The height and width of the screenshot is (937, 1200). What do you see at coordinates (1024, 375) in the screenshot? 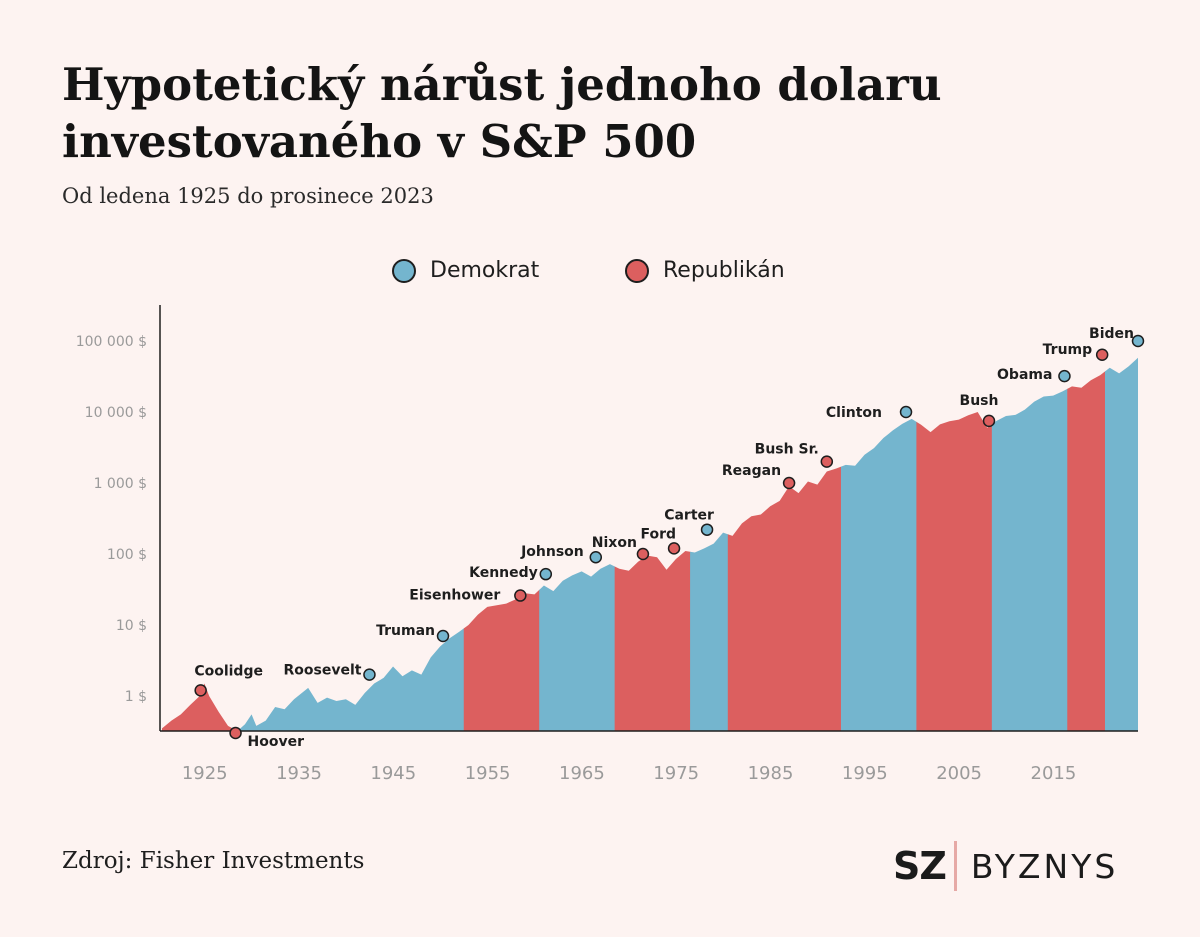
I see `president-label: Obama` at bounding box center [1024, 375].